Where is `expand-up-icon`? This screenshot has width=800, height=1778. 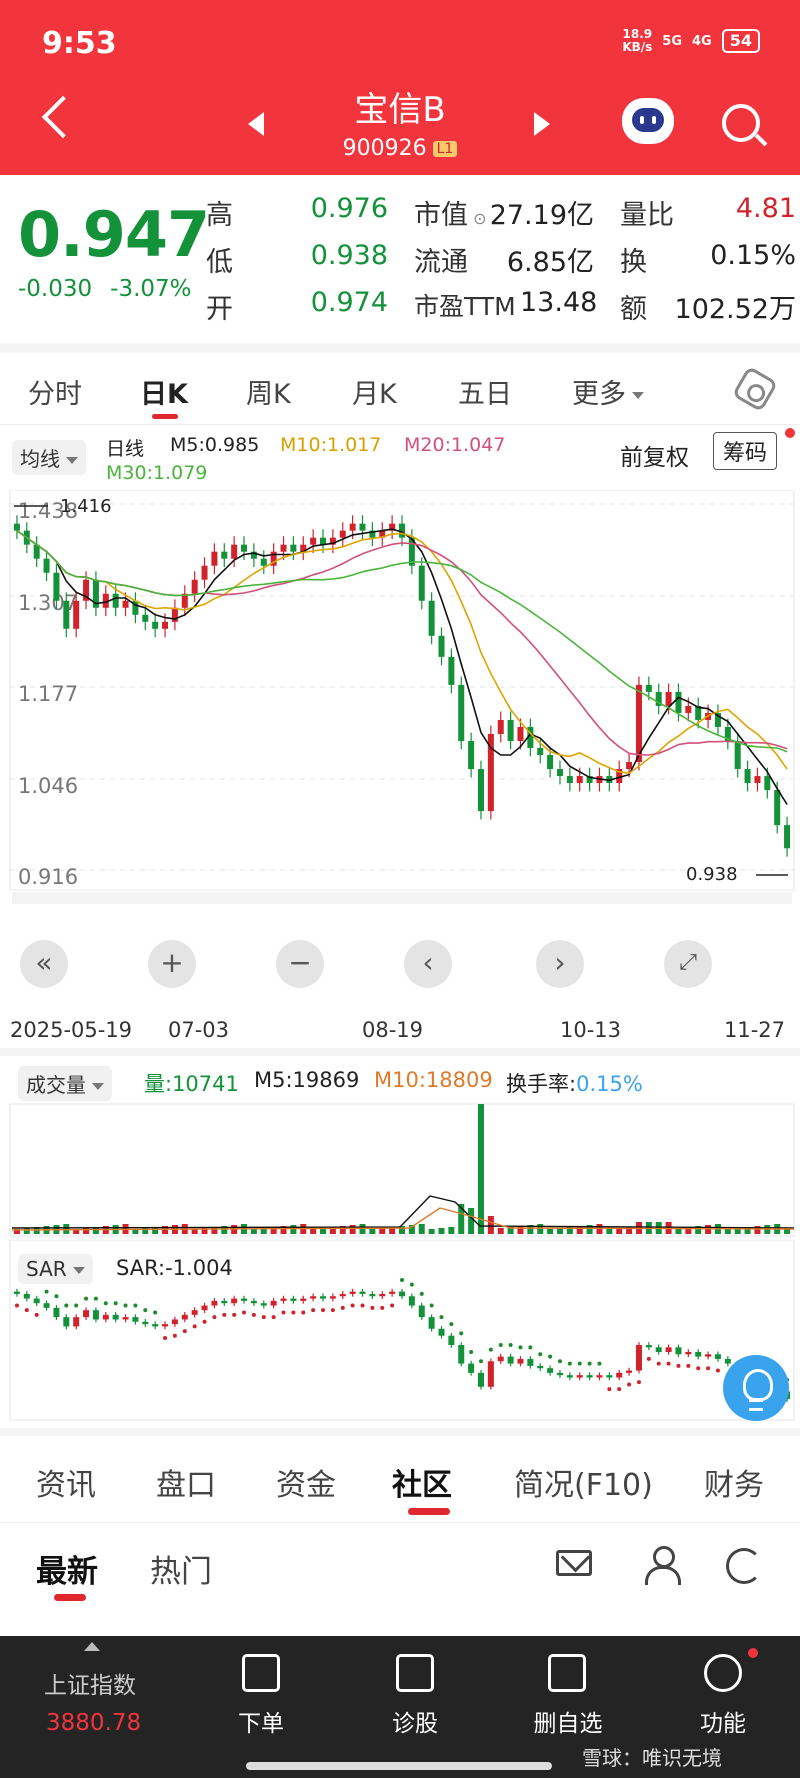 expand-up-icon is located at coordinates (92, 1646).